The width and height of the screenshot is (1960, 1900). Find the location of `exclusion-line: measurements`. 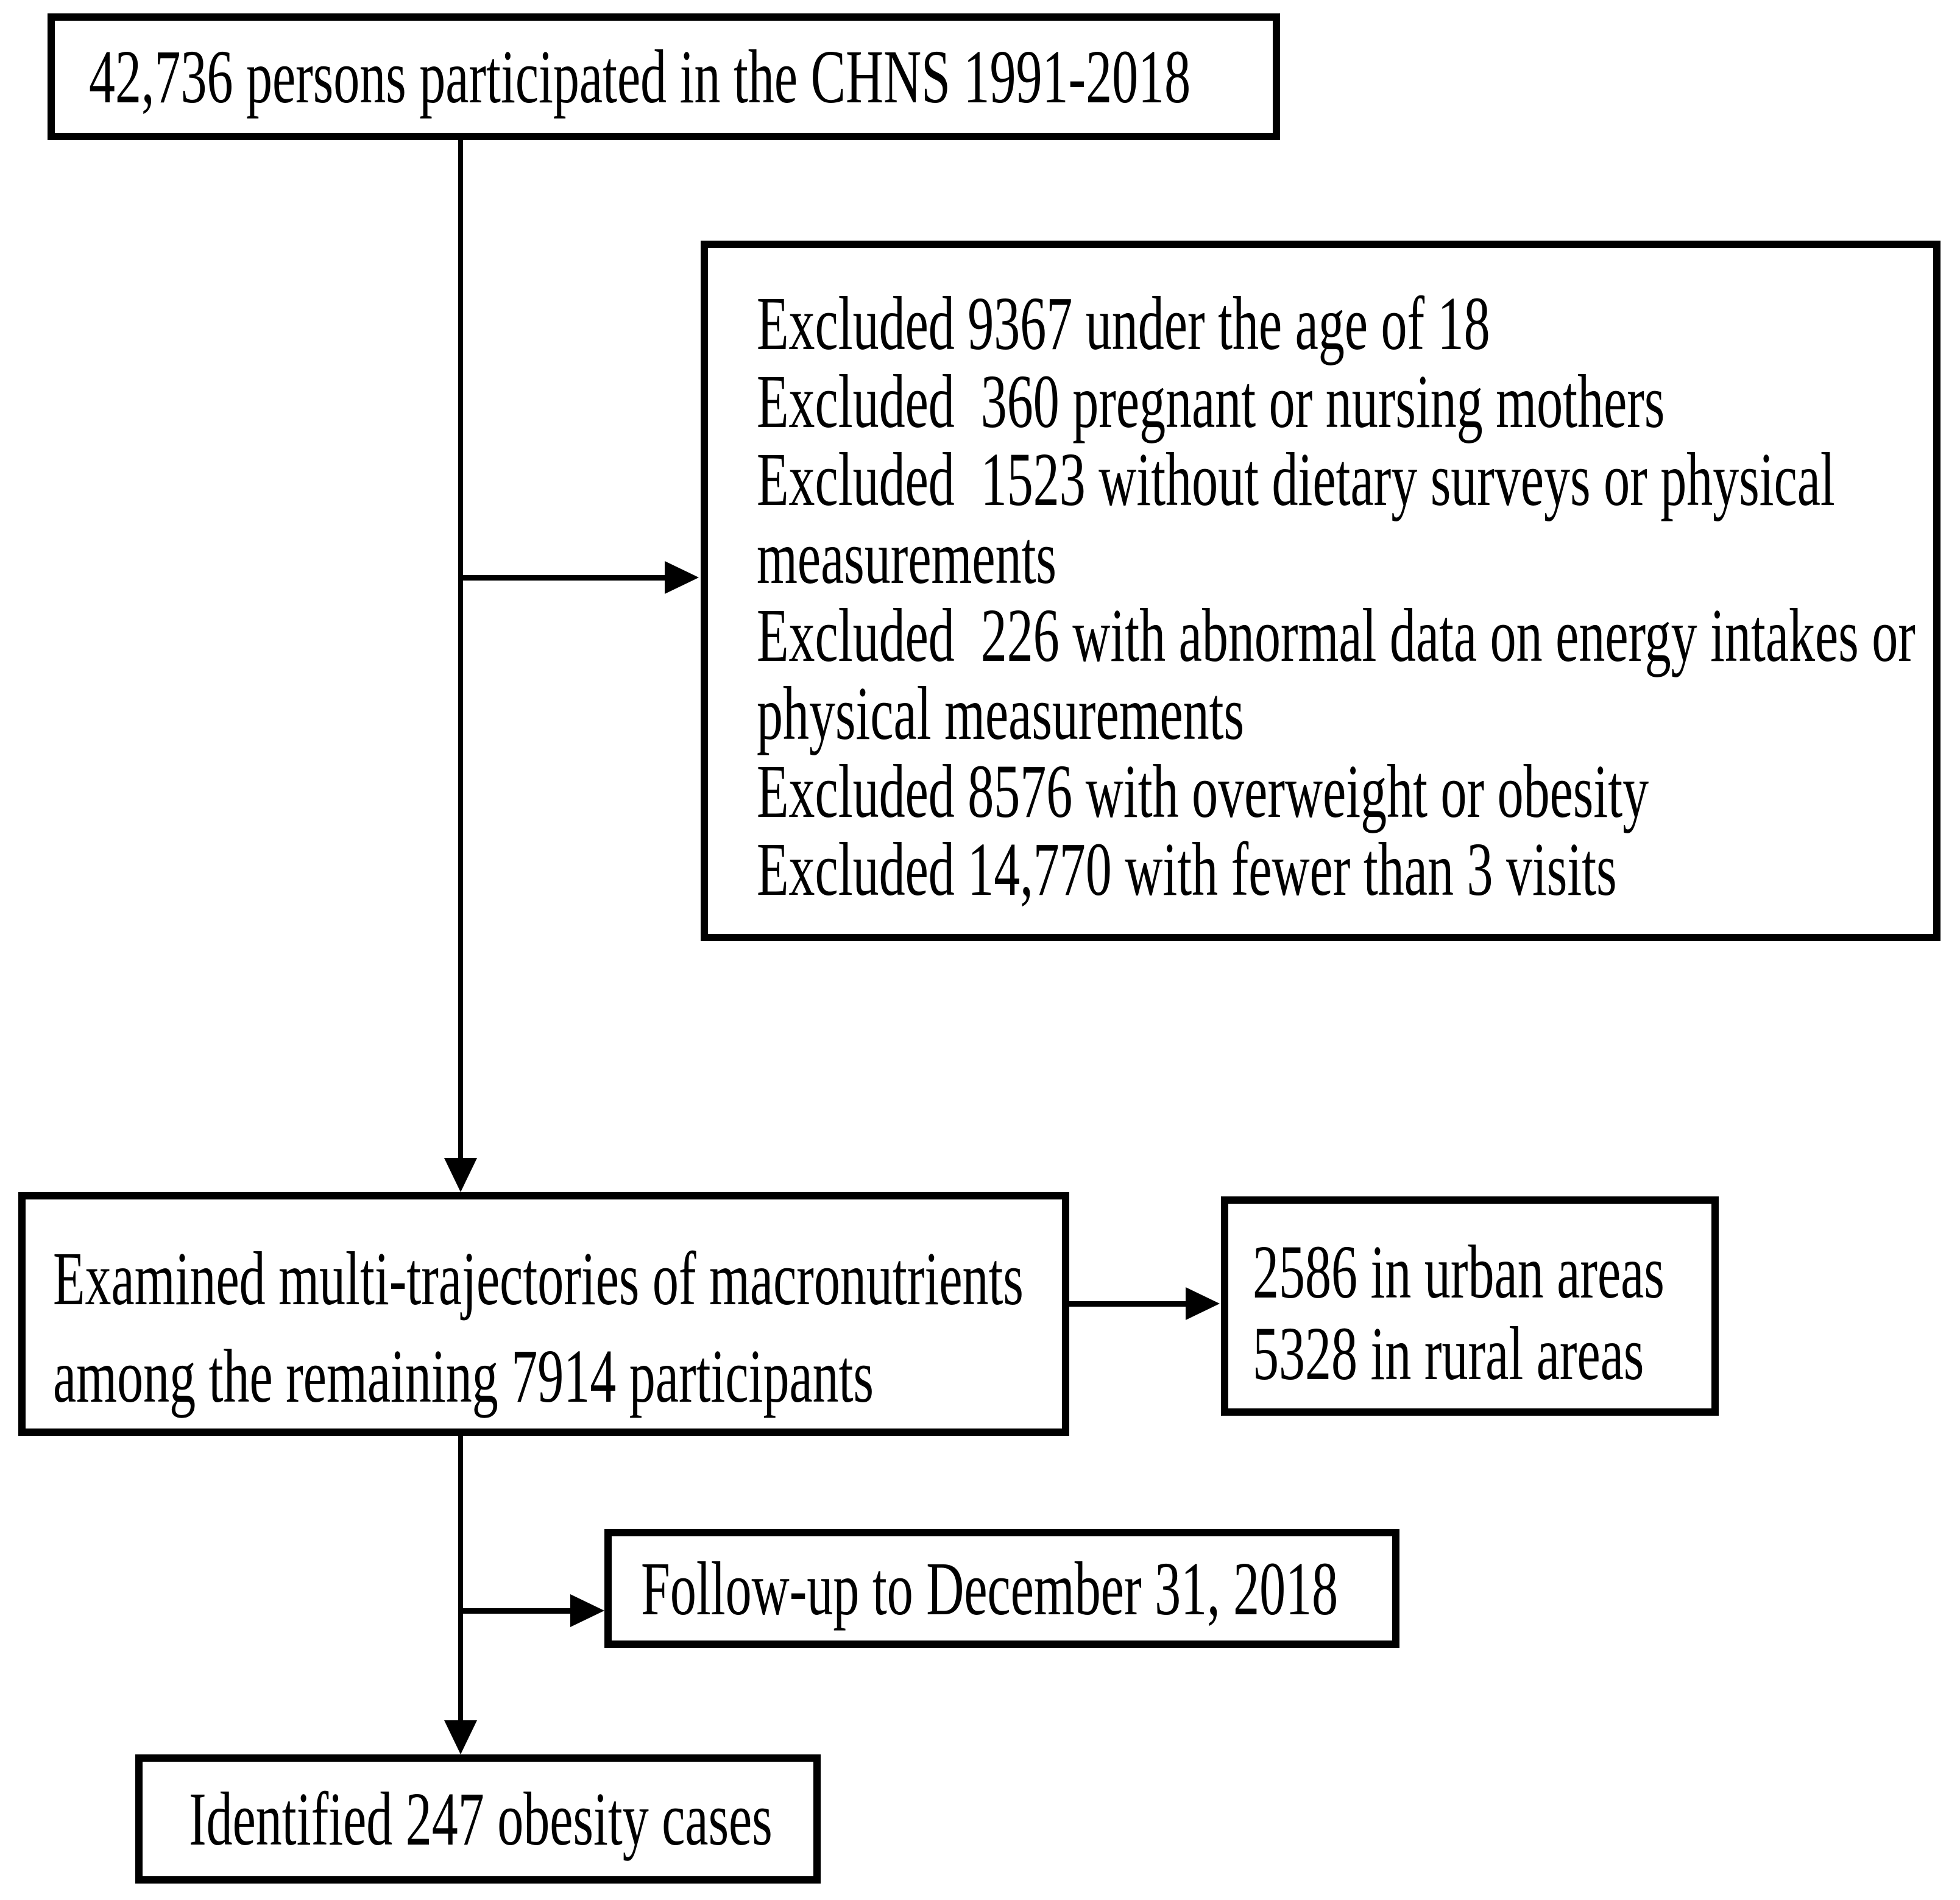

exclusion-line: measurements is located at coordinates (906, 557).